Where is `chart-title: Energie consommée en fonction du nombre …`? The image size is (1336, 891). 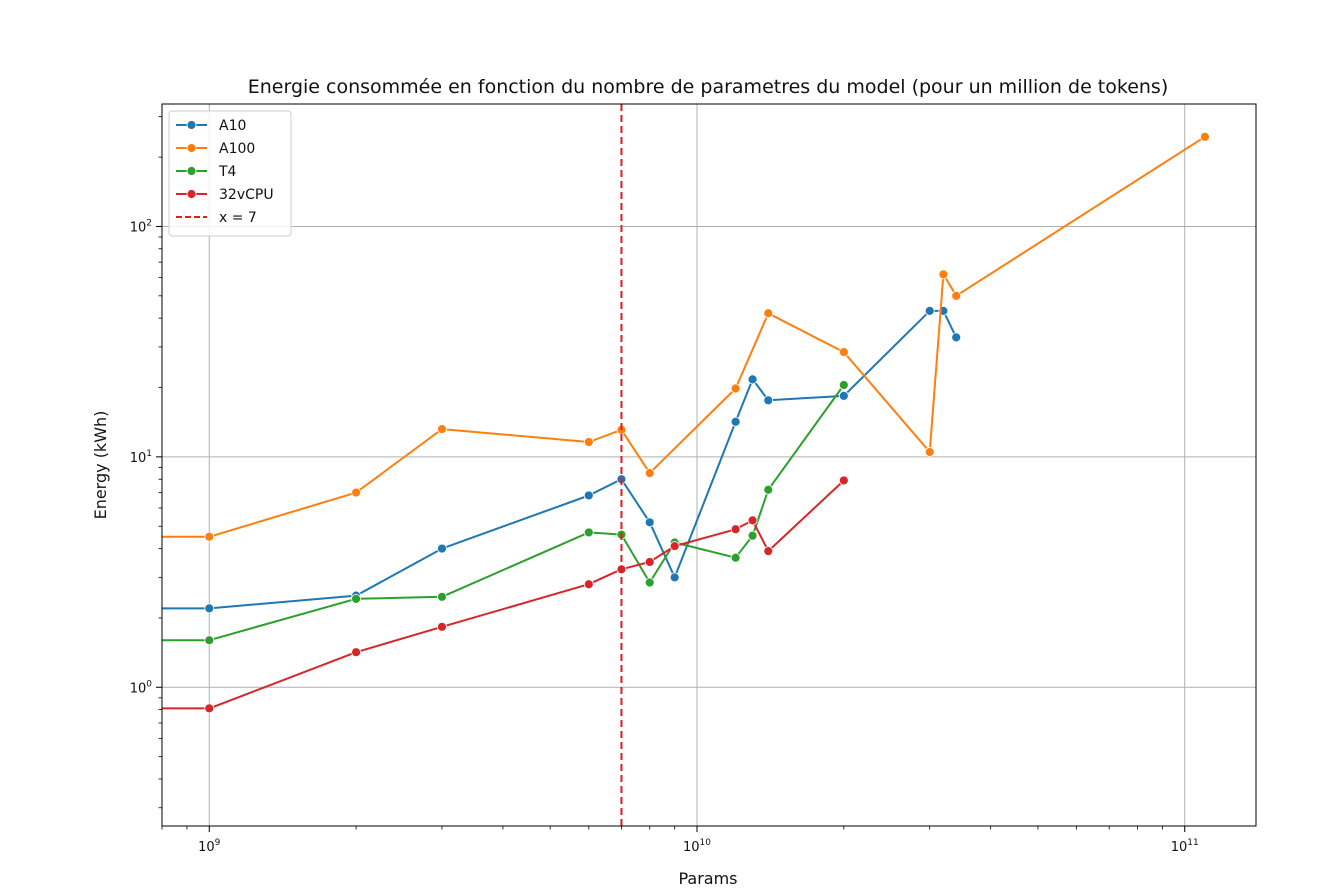 chart-title: Energie consommée en fonction du nombre … is located at coordinates (708, 87).